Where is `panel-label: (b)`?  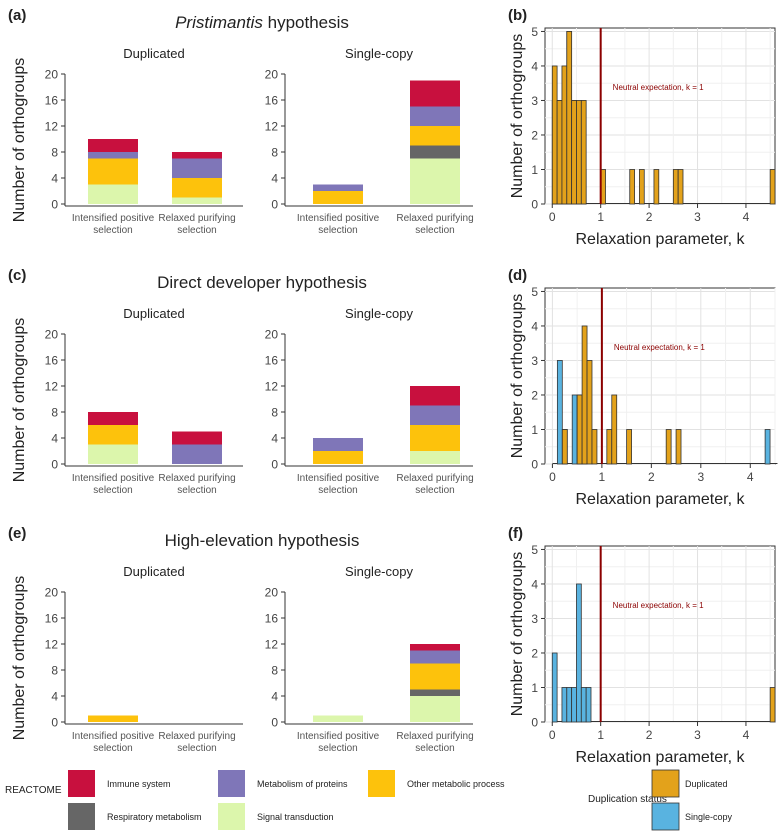 panel-label: (b) is located at coordinates (517, 15).